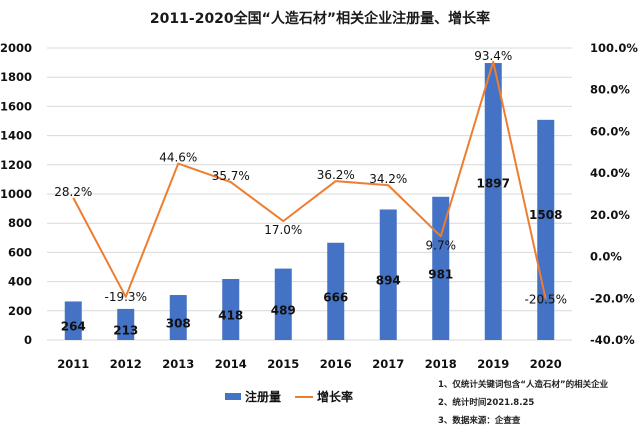  Describe the element at coordinates (263, 397) in the screenshot. I see `legend-bar-label: 注册量` at that location.